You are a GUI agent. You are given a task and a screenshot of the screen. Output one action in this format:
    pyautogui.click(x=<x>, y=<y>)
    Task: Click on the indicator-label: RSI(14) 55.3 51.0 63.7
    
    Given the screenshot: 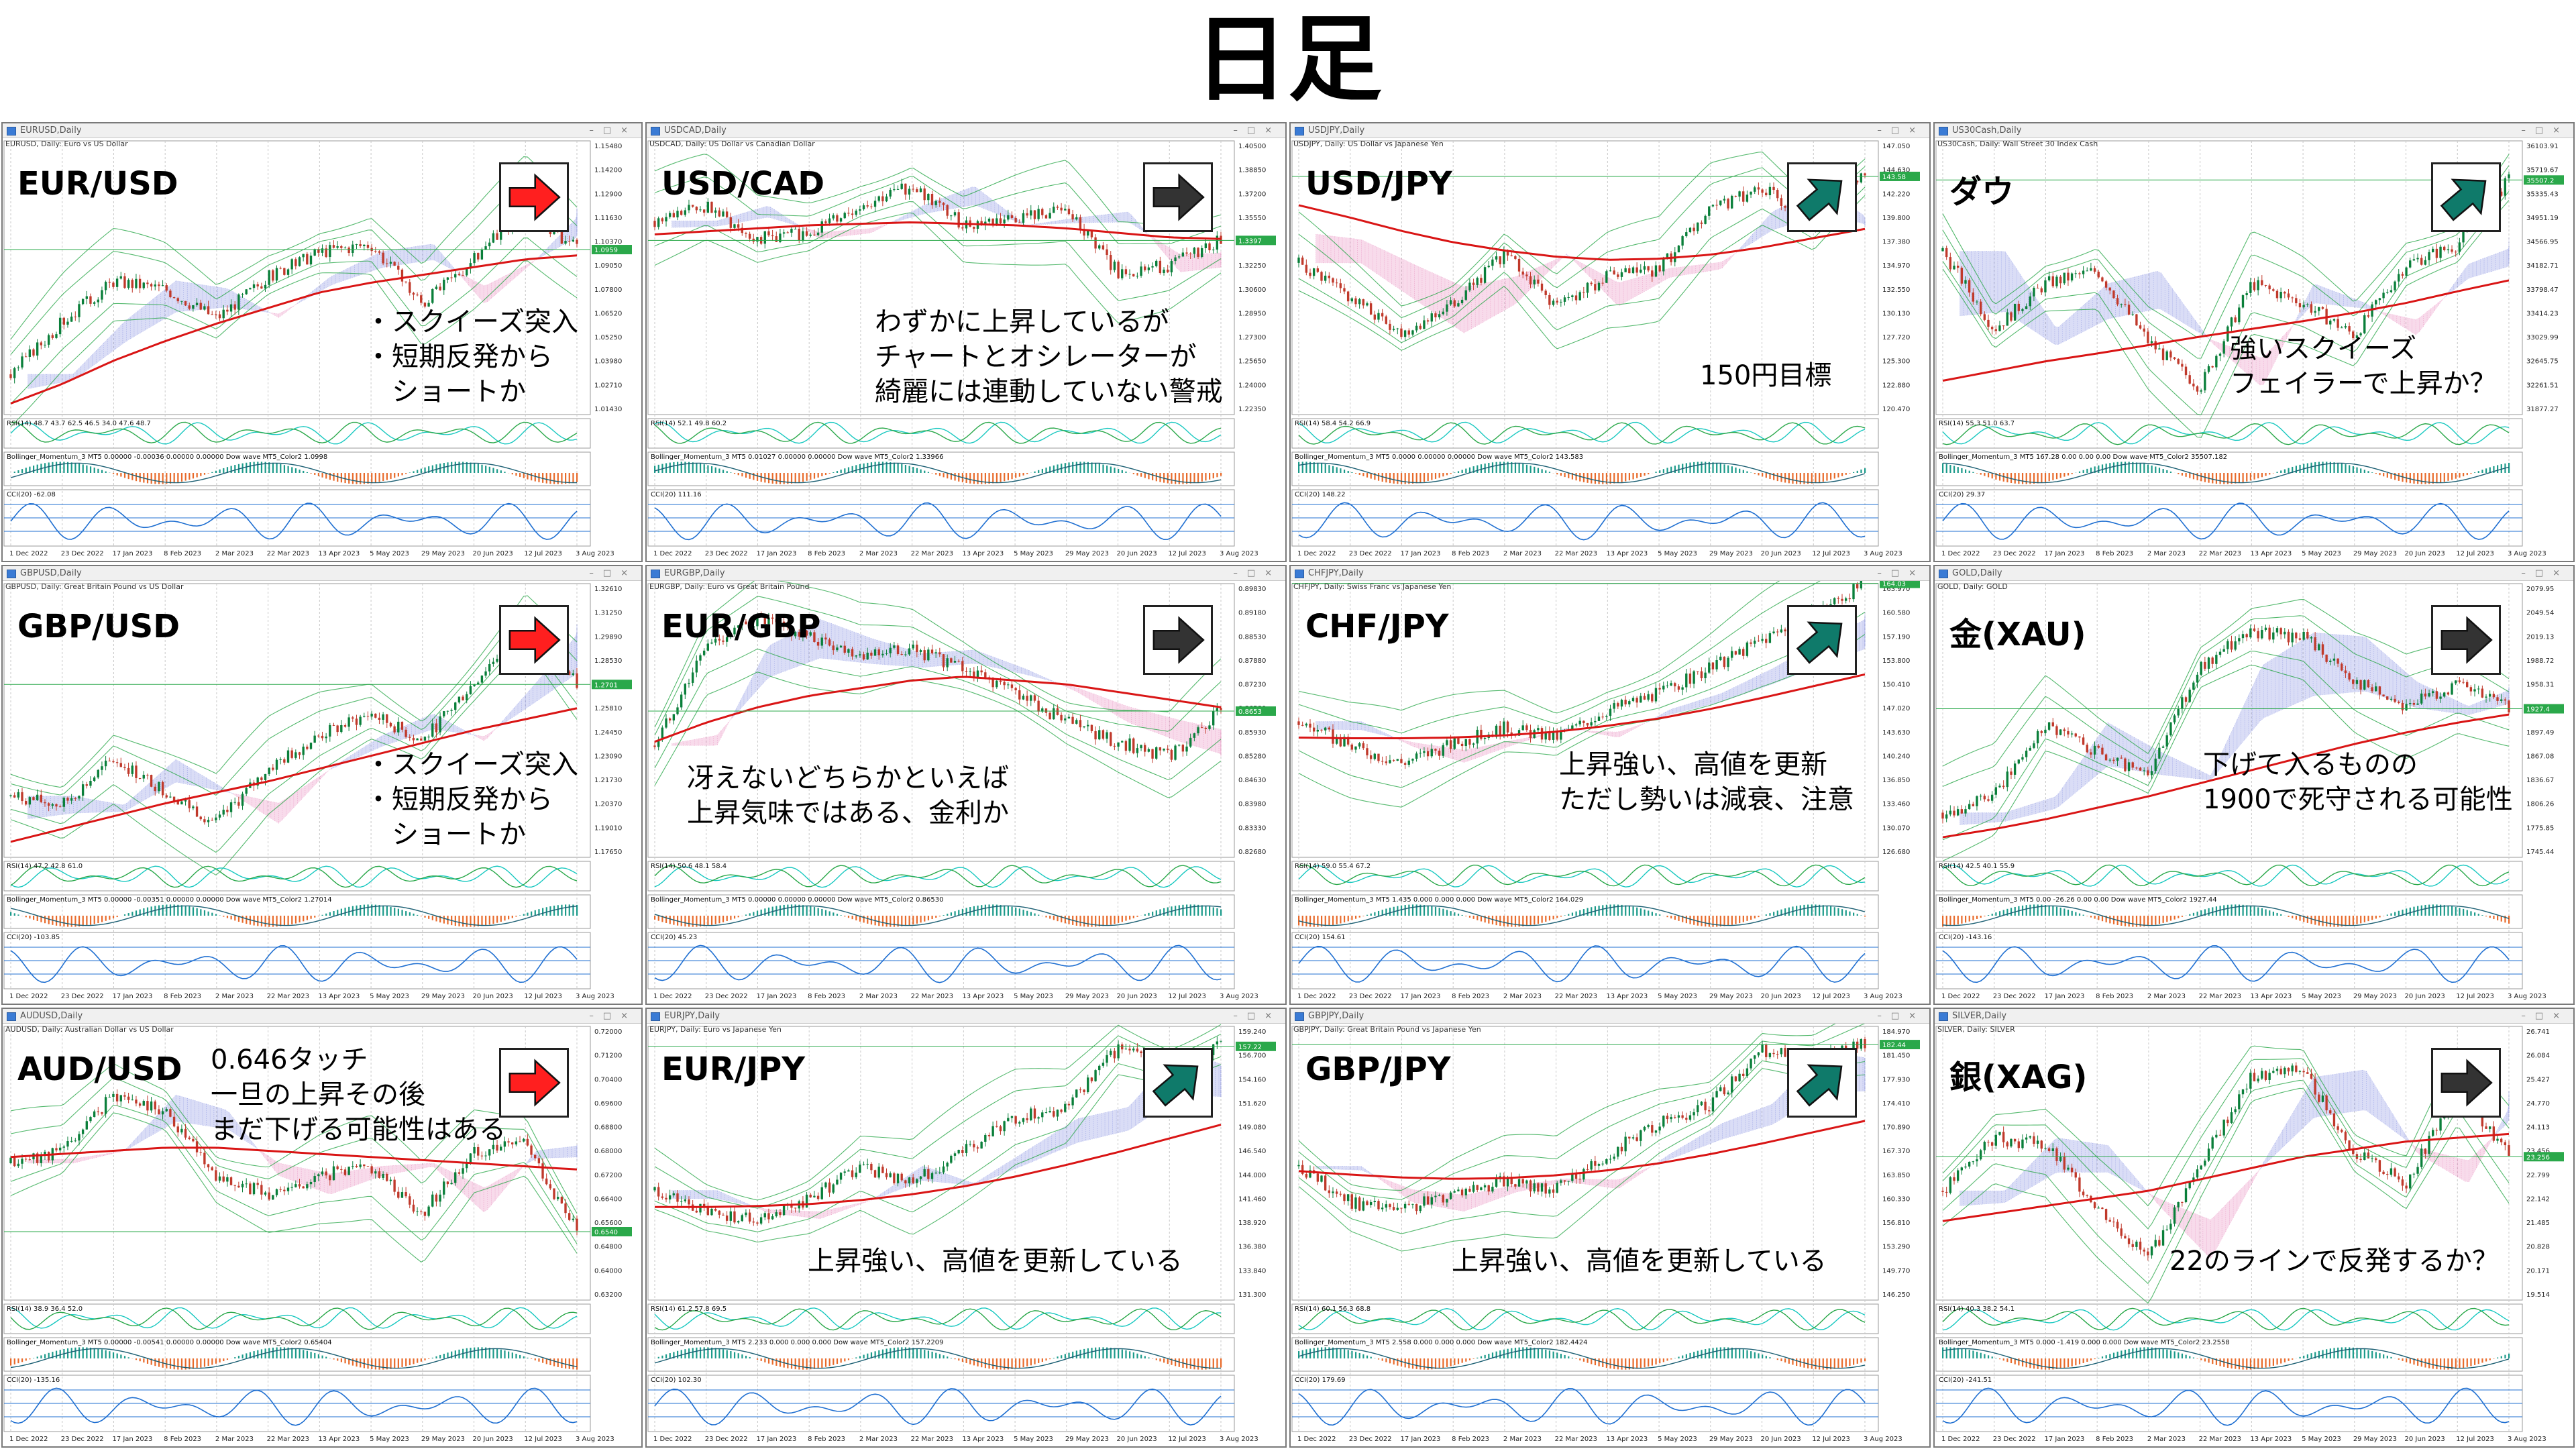 What is the action you would take?
    pyautogui.click(x=1977, y=423)
    